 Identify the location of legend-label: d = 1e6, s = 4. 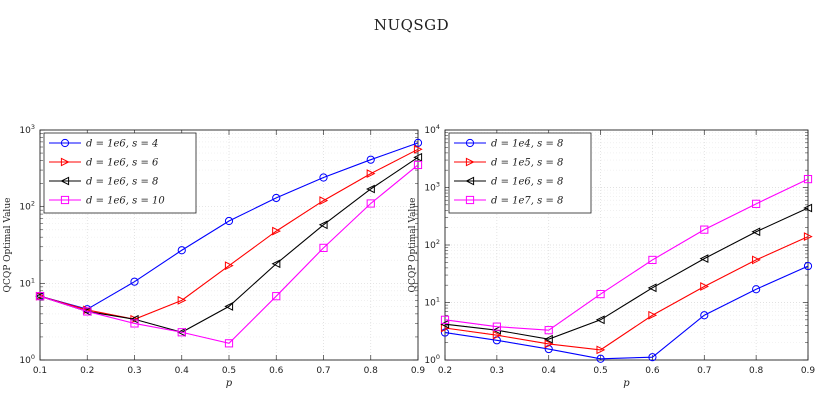
(122, 144).